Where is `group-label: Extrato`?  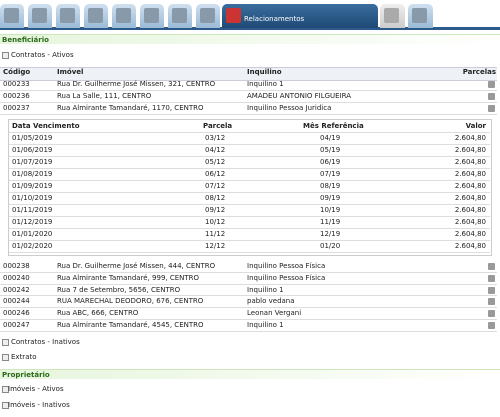
group-label: Extrato is located at coordinates (24, 357).